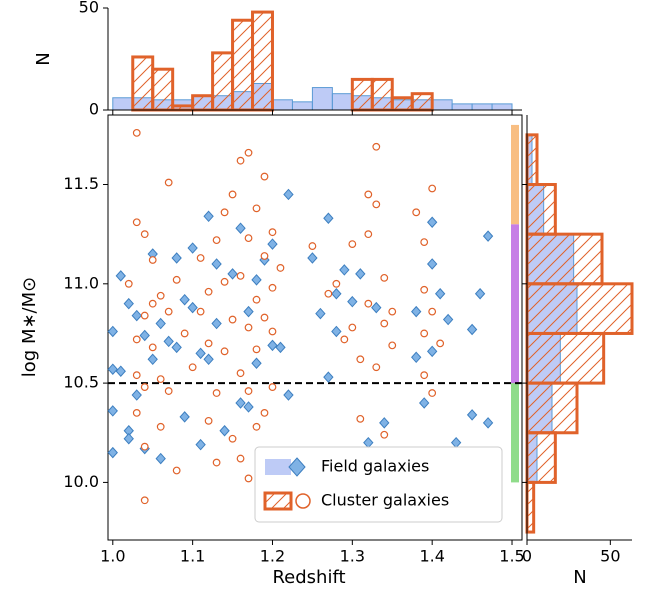  I want to click on legend-patch, so click(278, 501).